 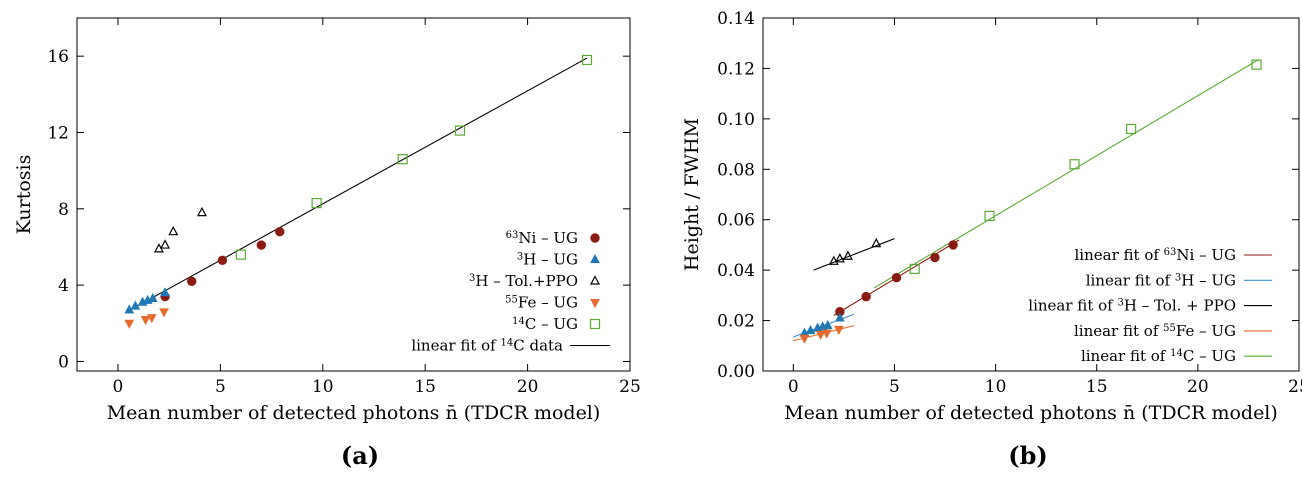 I want to click on y-tick-label: 16, so click(x=58, y=57).